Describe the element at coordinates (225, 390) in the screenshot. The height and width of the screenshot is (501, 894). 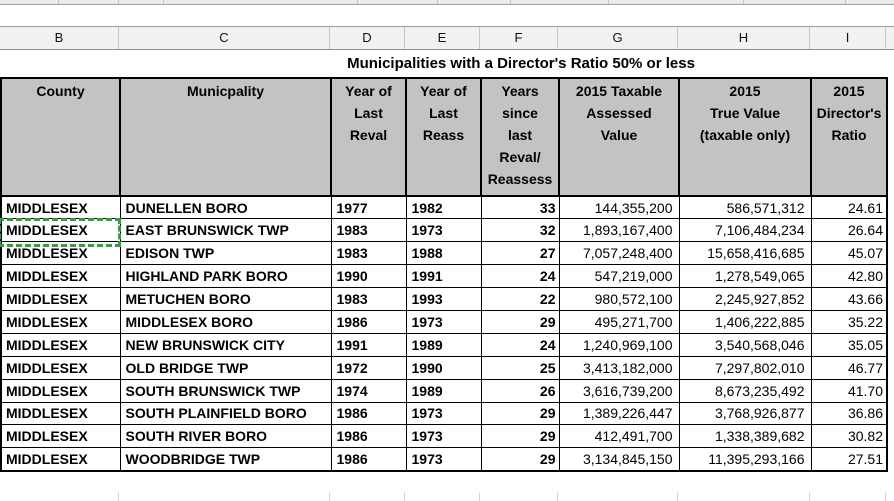
I see `cell-municipality: SOUTH BRUNSWICK TWP` at that location.